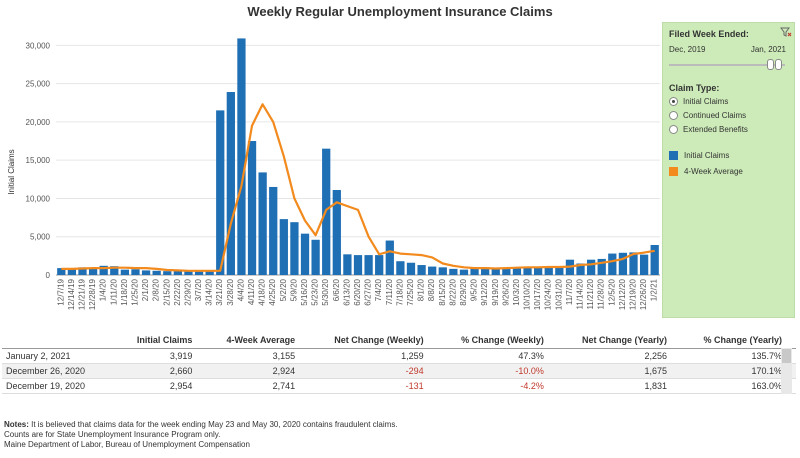  Describe the element at coordinates (61, 356) in the screenshot. I see `table-cell: January 2, 2021` at that location.